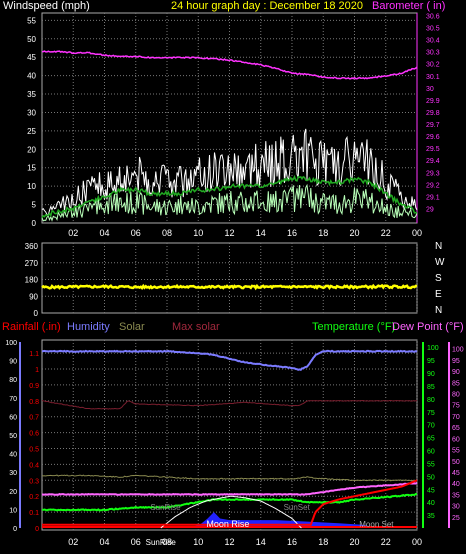  I want to click on dew-point-y-tick-label: 80, so click(456, 395).